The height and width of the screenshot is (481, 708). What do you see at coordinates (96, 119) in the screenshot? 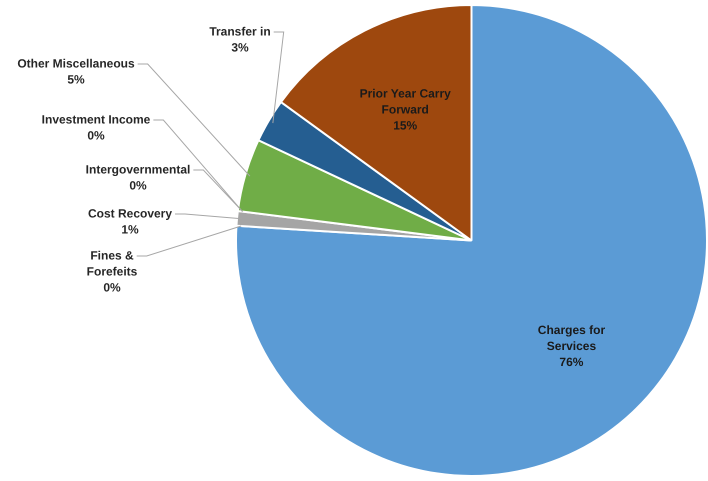
I see `category-label: Investment Income` at bounding box center [96, 119].